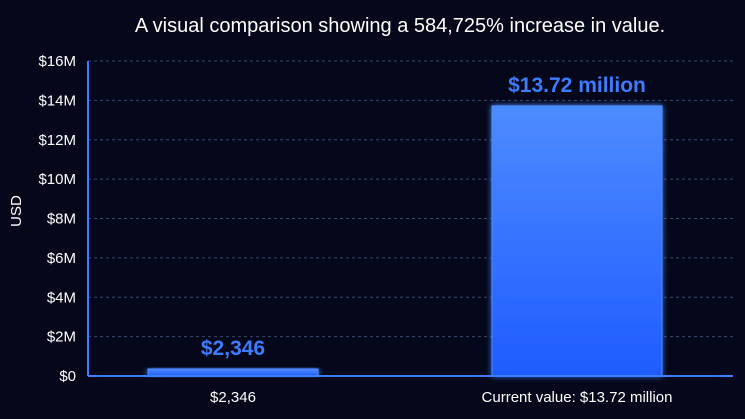  What do you see at coordinates (61, 219) in the screenshot?
I see `y-tick-label: $8M` at bounding box center [61, 219].